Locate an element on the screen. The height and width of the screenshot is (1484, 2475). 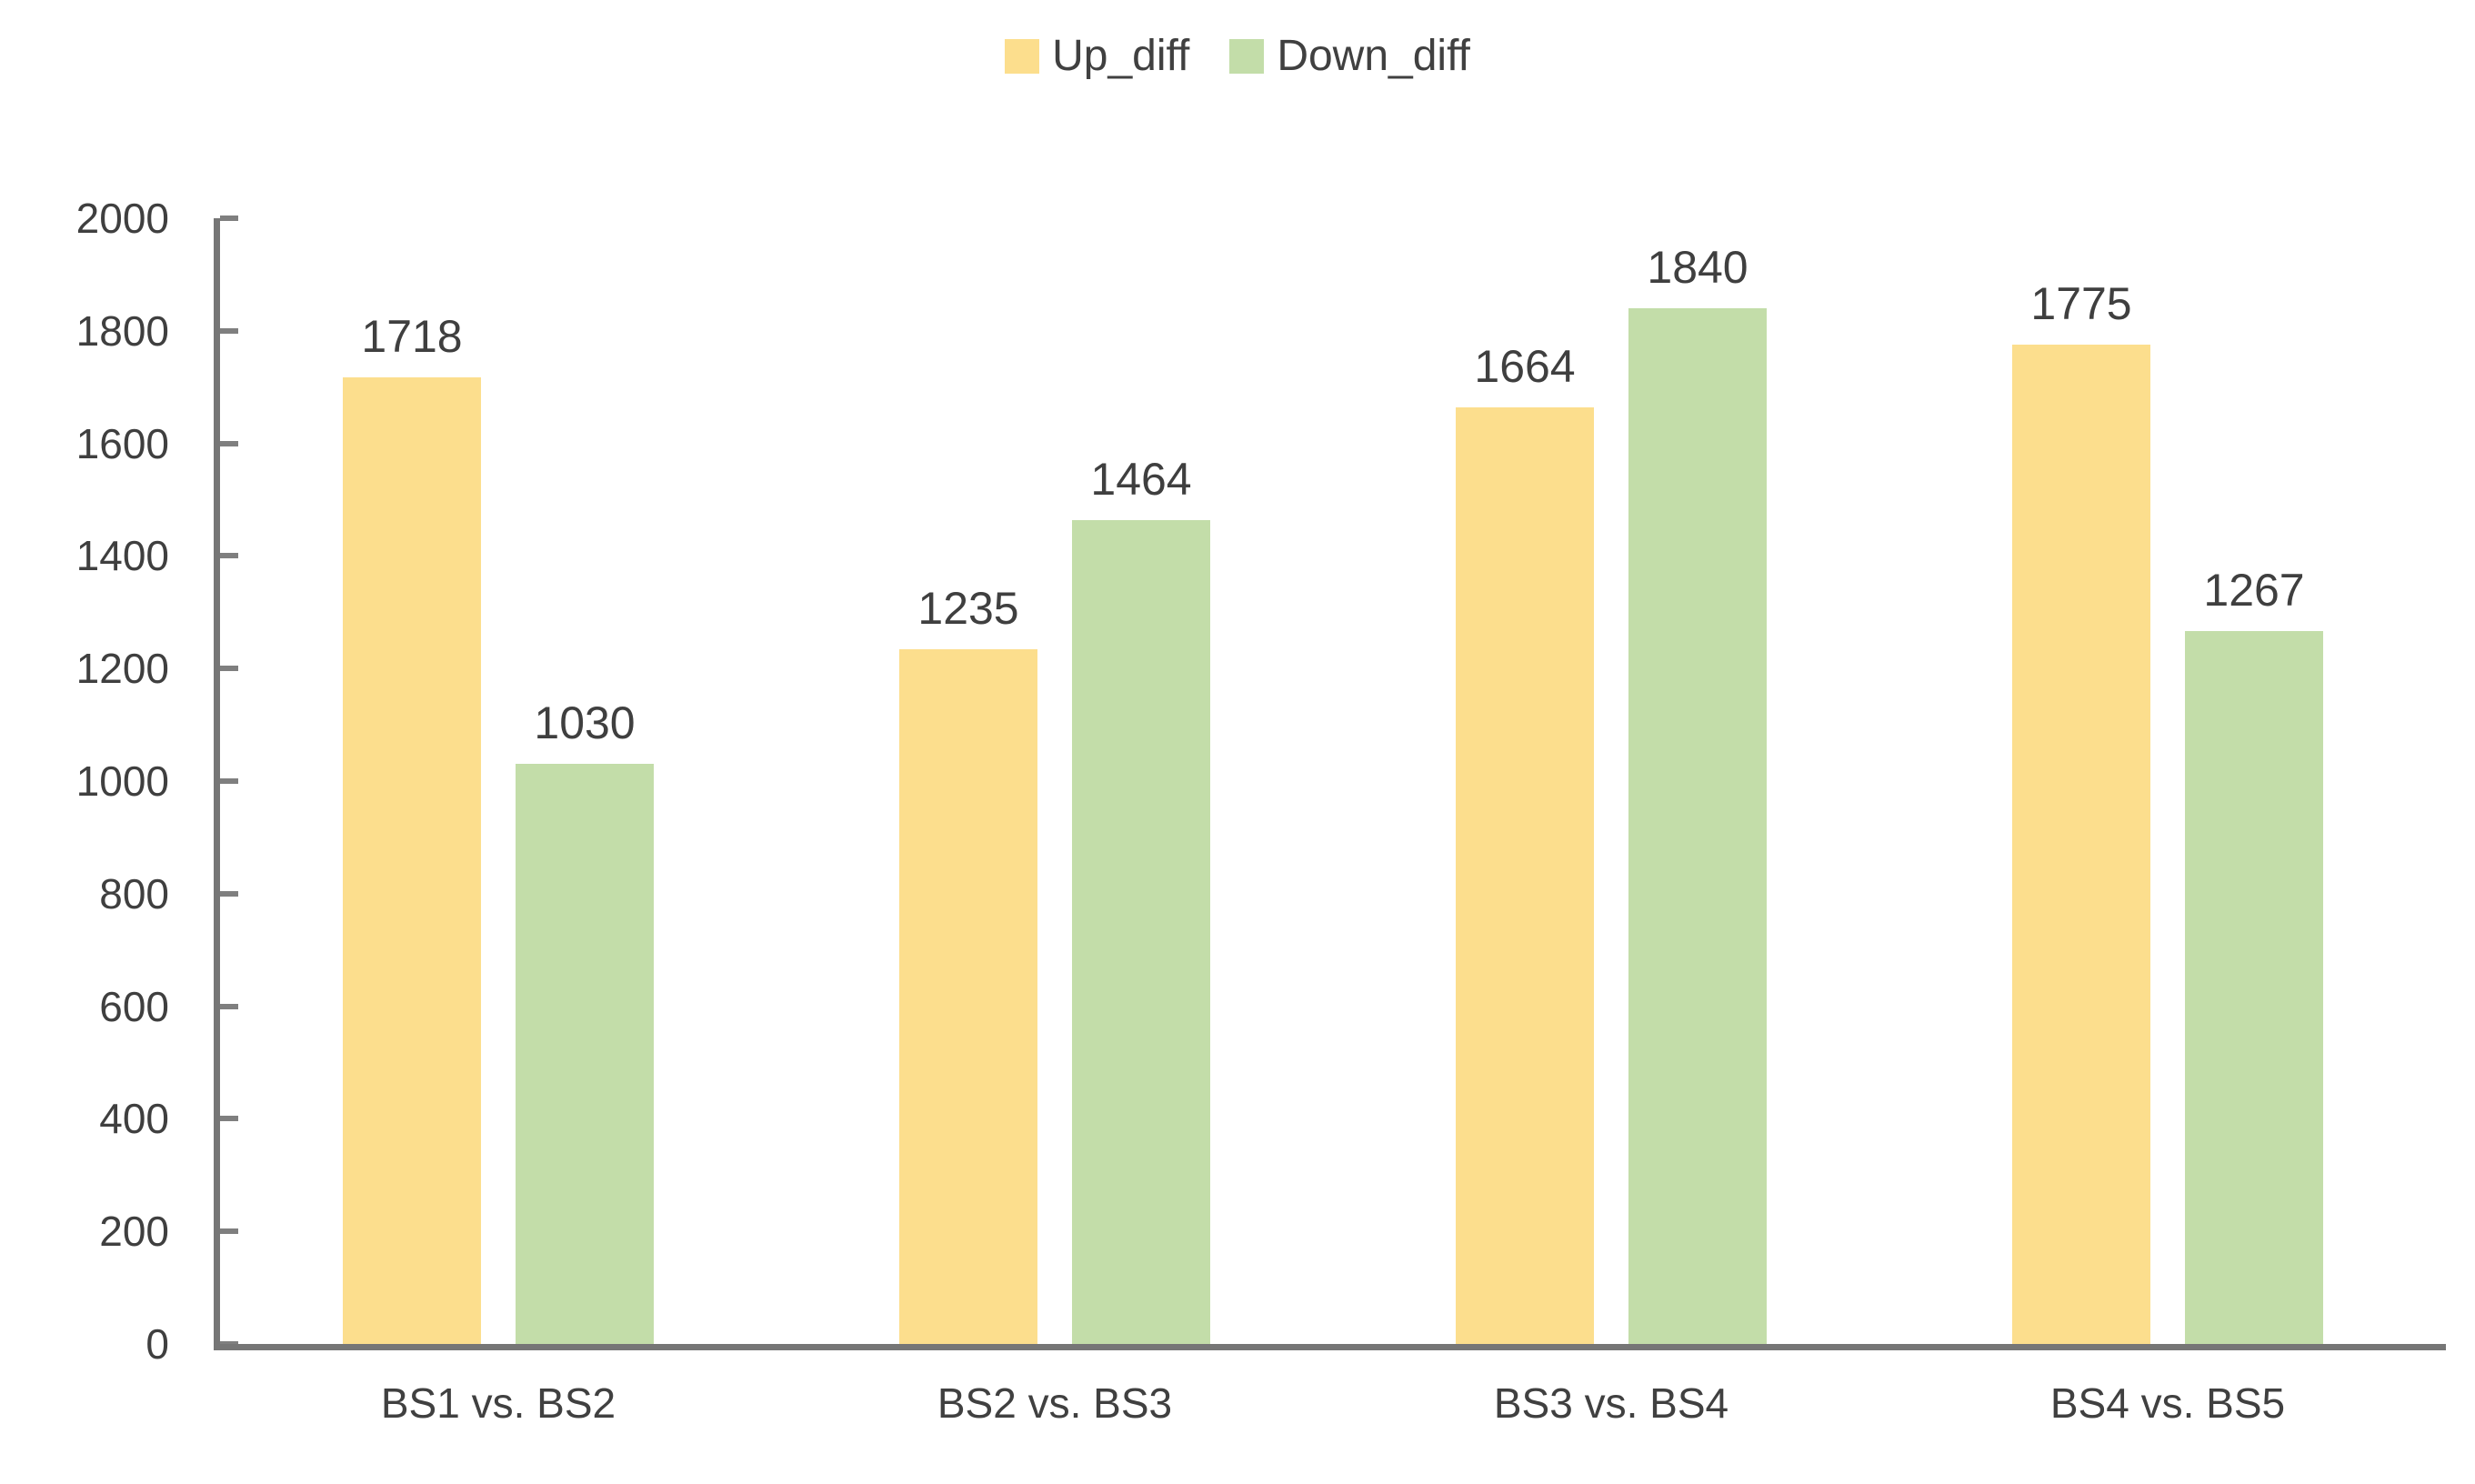
x-label-bs3-vs-bs4: BS3 vs. BS4 is located at coordinates (1611, 1403).